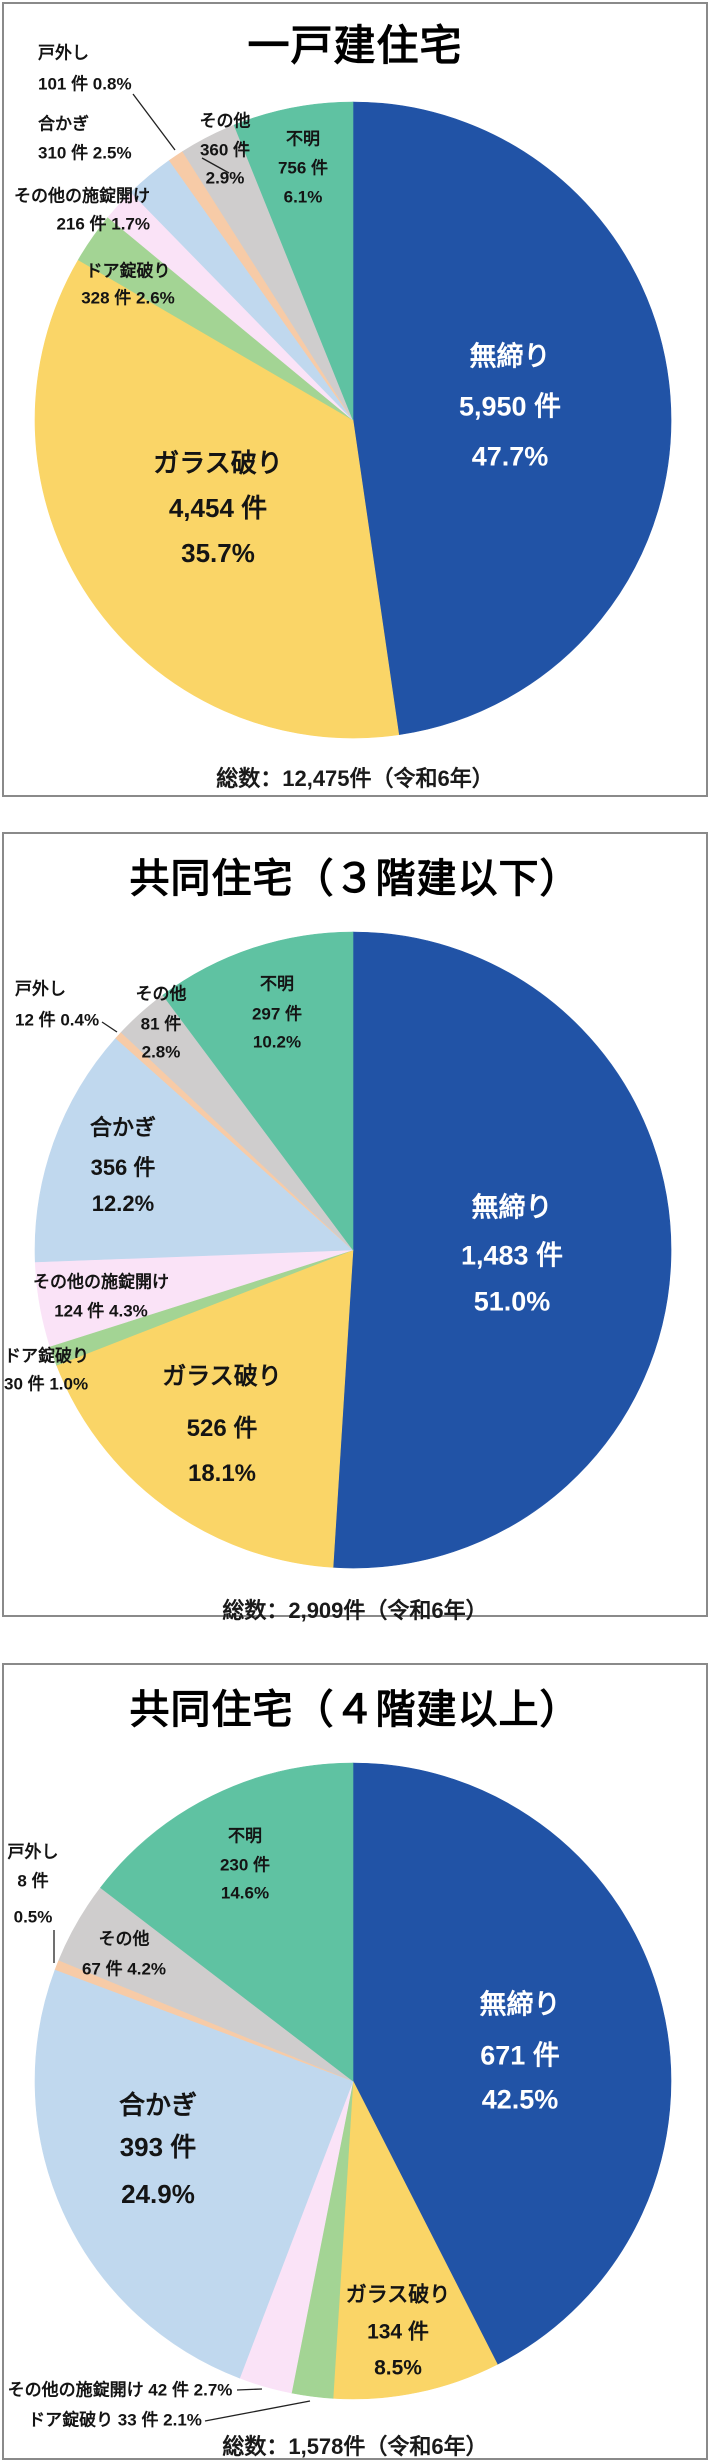 The image size is (710, 2463). Describe the element at coordinates (123, 1167) in the screenshot. I see `slice-label-合かぎ-line2: 356 件` at that location.